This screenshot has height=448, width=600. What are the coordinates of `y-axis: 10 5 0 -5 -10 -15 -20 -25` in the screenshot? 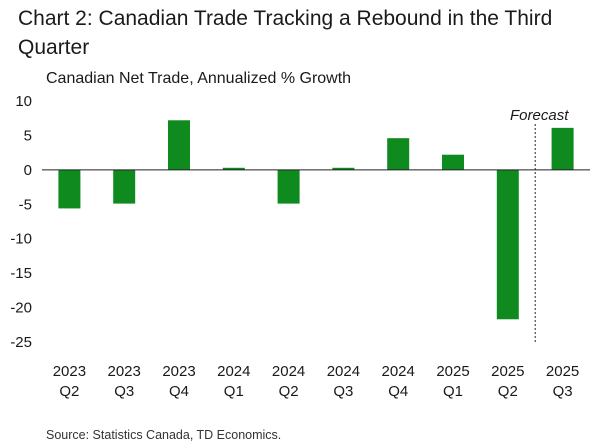 It's located at (21, 222).